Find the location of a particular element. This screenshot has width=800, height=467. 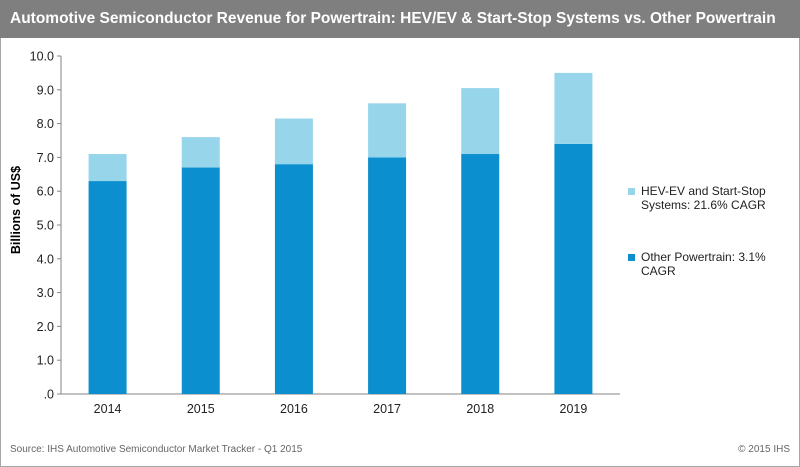

x-tick-label: 2016 is located at coordinates (294, 409).